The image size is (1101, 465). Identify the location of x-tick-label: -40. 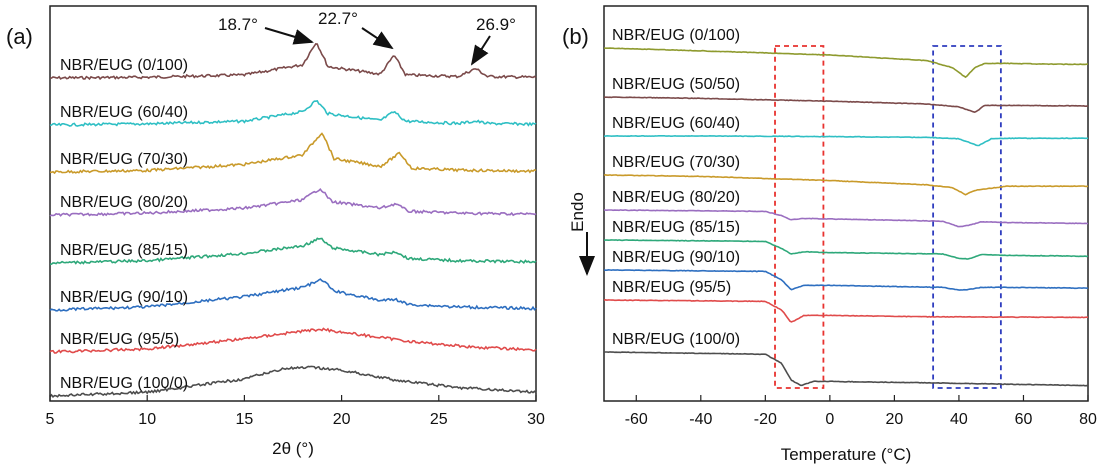
(700, 419).